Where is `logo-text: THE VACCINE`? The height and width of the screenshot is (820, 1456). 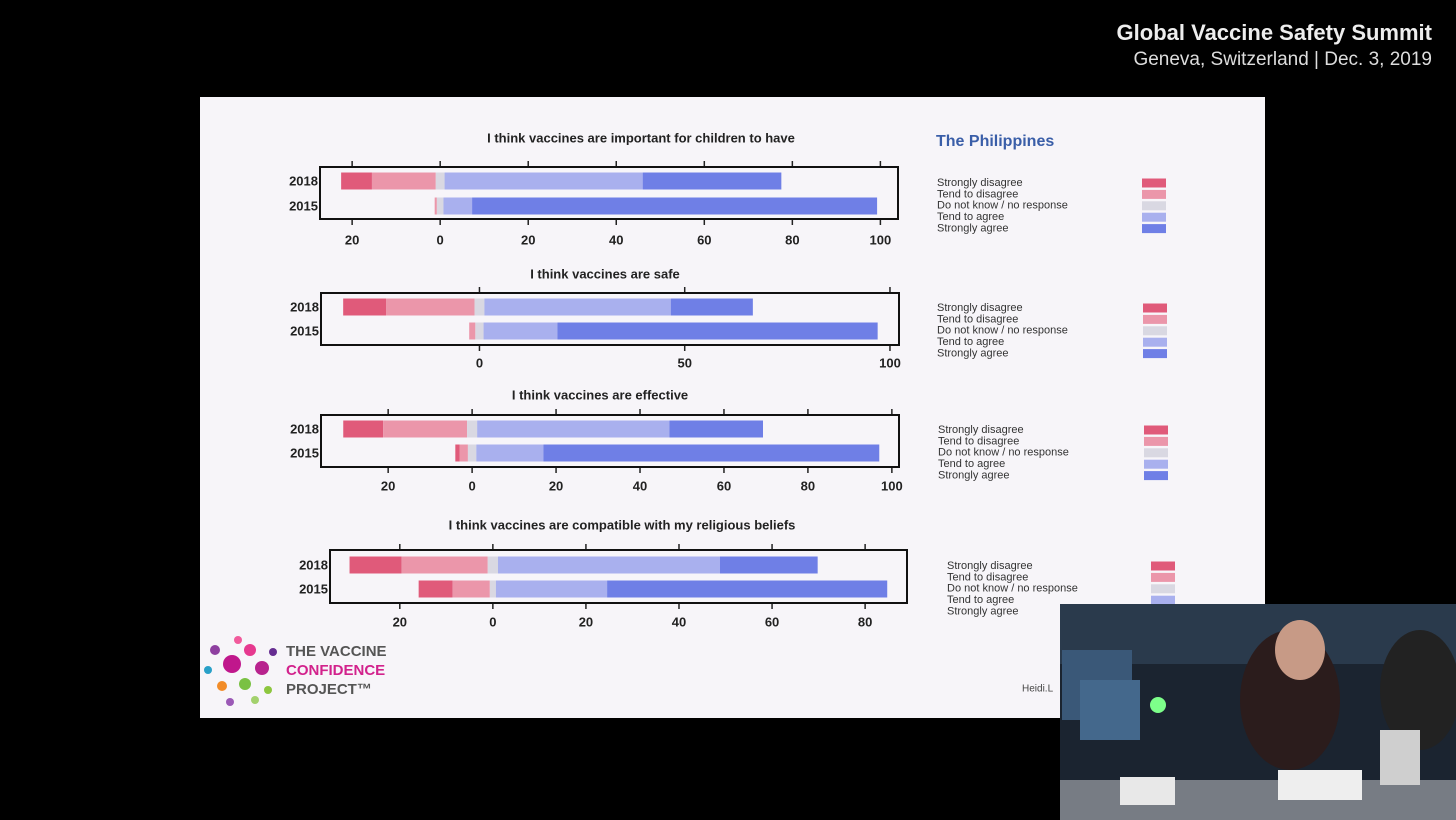
logo-text: THE VACCINE is located at coordinates (336, 651).